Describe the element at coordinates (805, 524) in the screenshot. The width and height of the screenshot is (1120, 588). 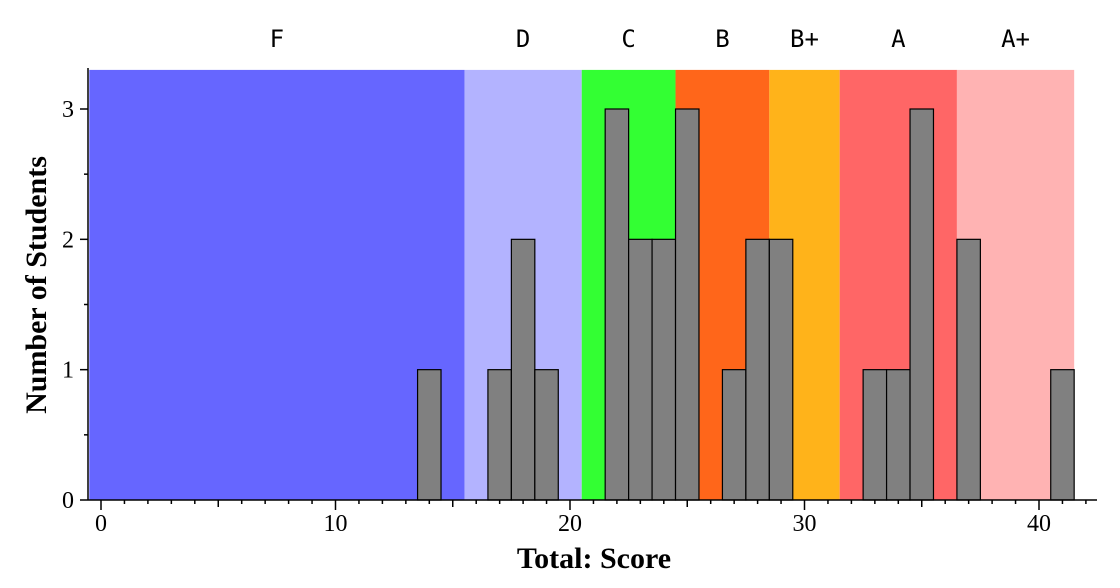
I see `x-tick-label: 30` at that location.